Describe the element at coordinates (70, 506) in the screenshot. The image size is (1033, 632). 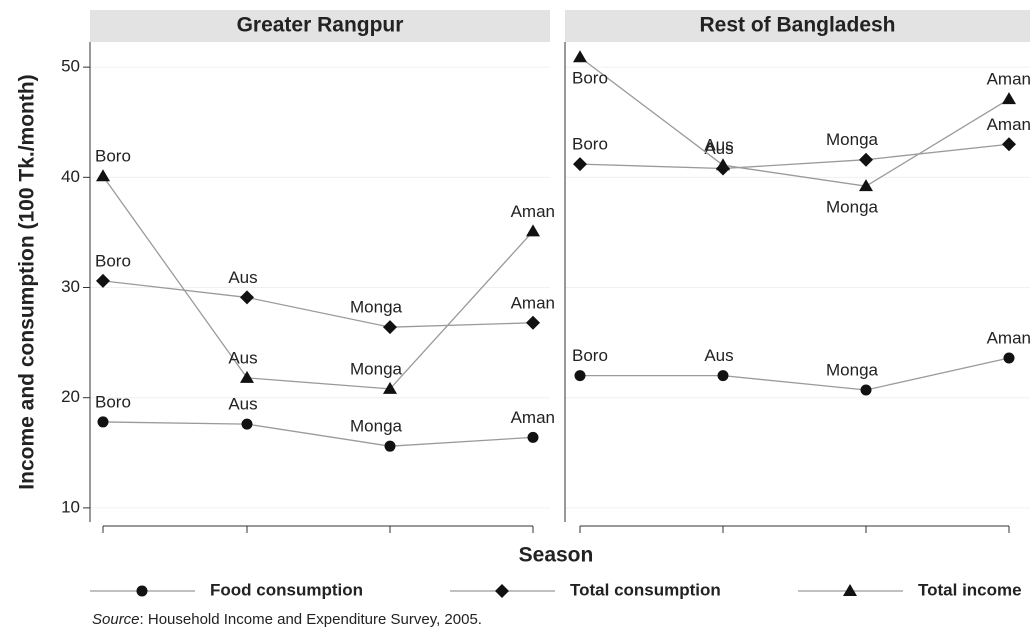
I see `y-tick-label: 10` at that location.